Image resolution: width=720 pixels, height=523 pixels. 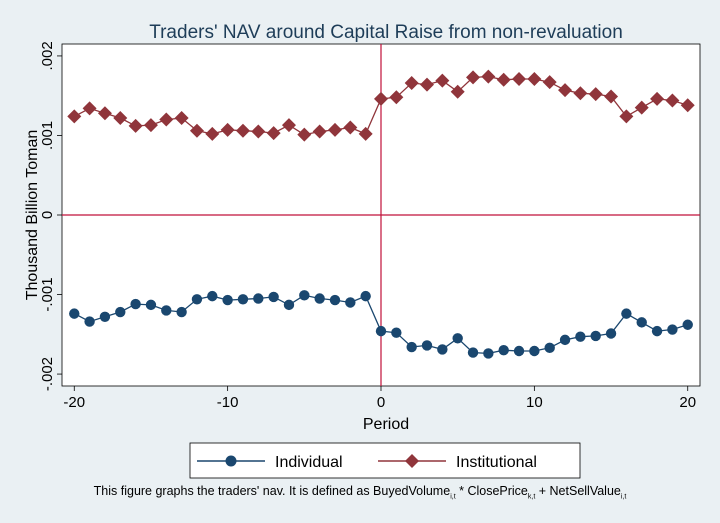 What do you see at coordinates (531, 497) in the screenshot?
I see `caption-subscript: k,t` at bounding box center [531, 497].